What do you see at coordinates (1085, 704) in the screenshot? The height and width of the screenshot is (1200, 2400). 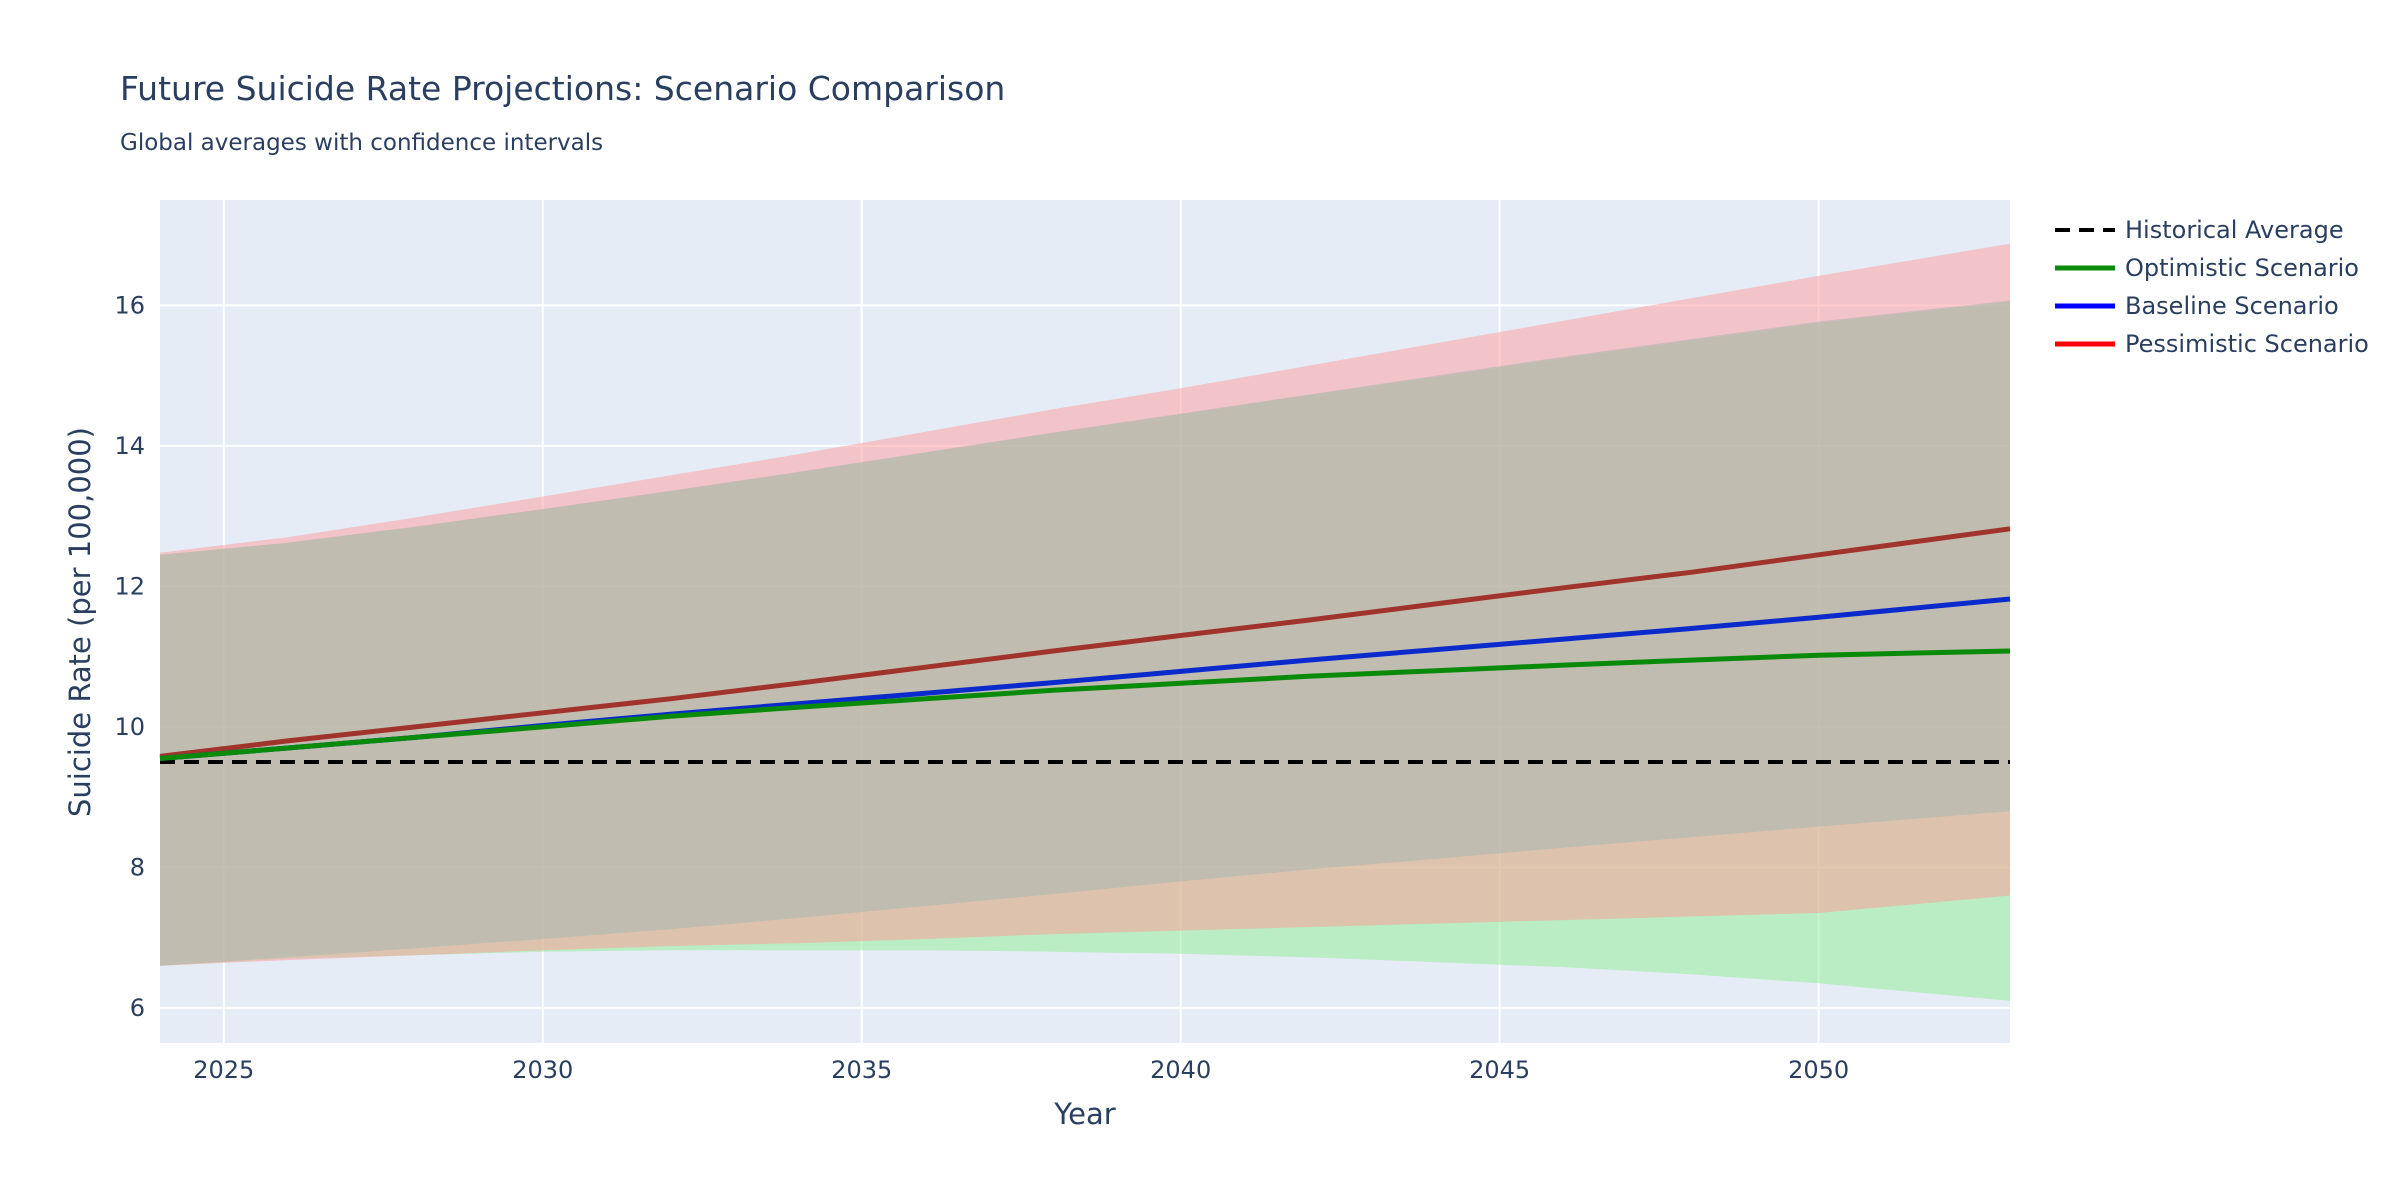 I see `line-optimistic-scenario` at bounding box center [1085, 704].